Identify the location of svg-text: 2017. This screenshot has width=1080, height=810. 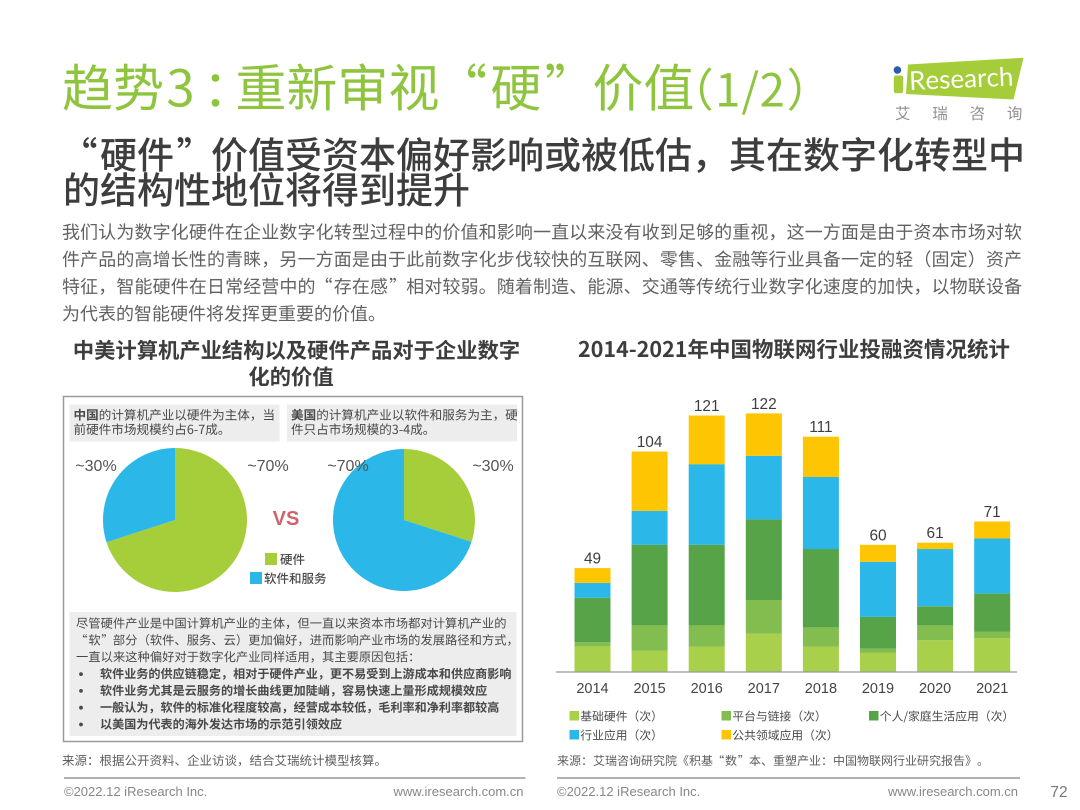
(764, 689).